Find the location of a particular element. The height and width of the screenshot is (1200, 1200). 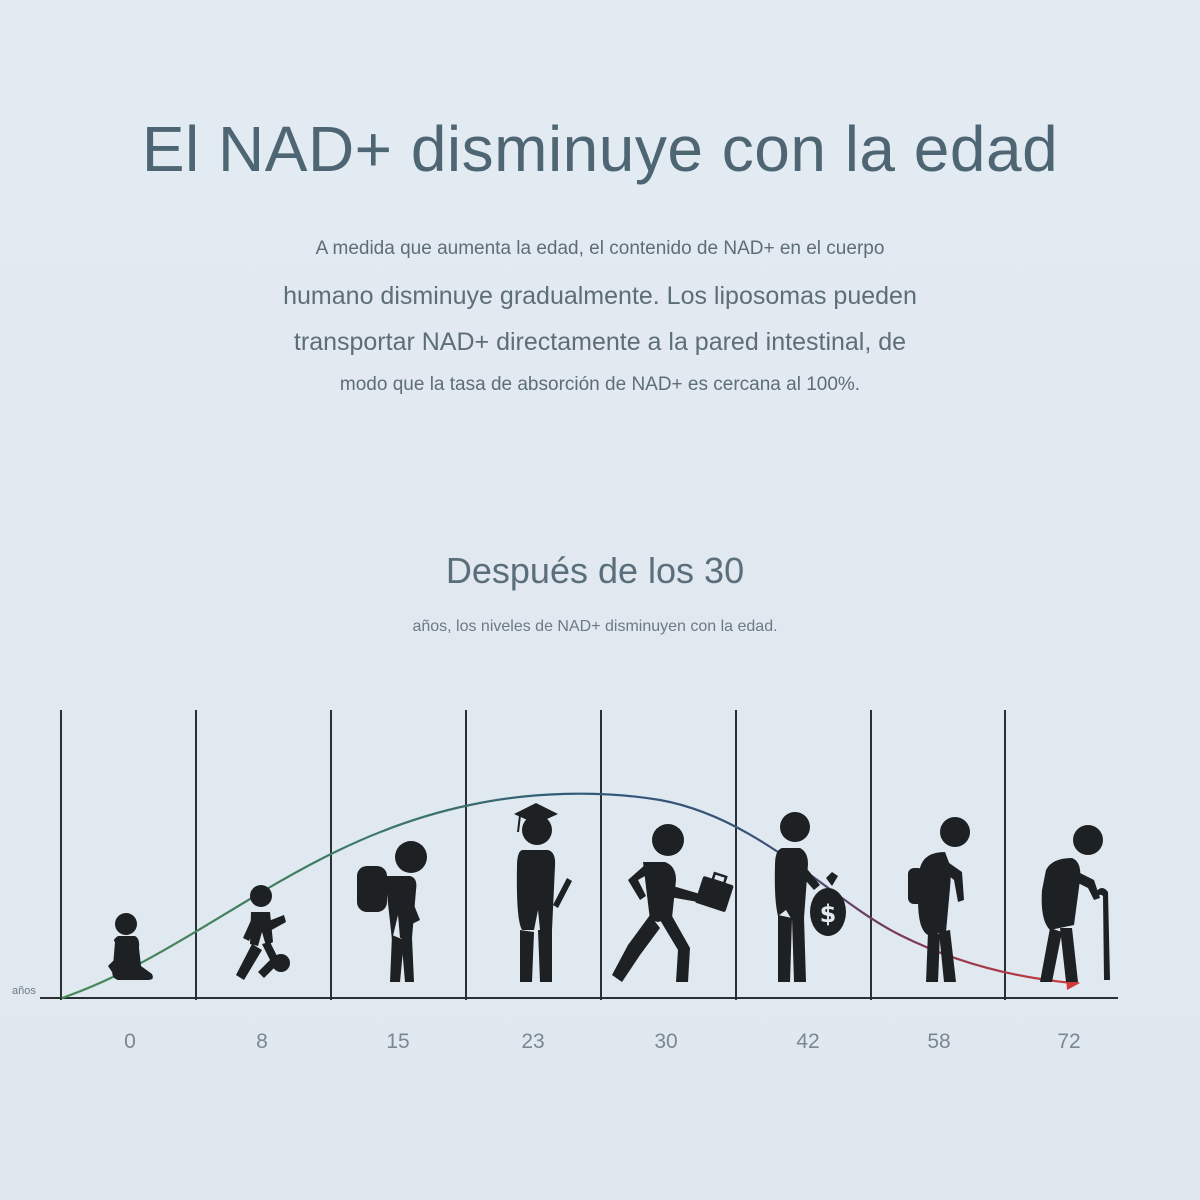

worker-with-briefcase-icon is located at coordinates (673, 903).